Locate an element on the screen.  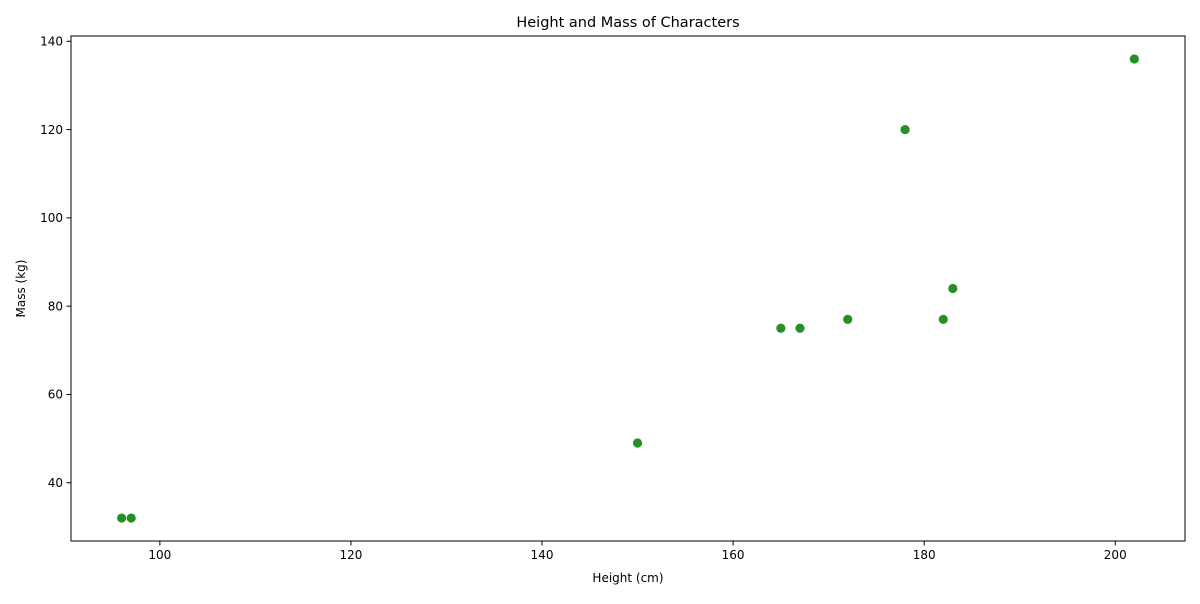
x-tick-label: 200 is located at coordinates (1115, 555).